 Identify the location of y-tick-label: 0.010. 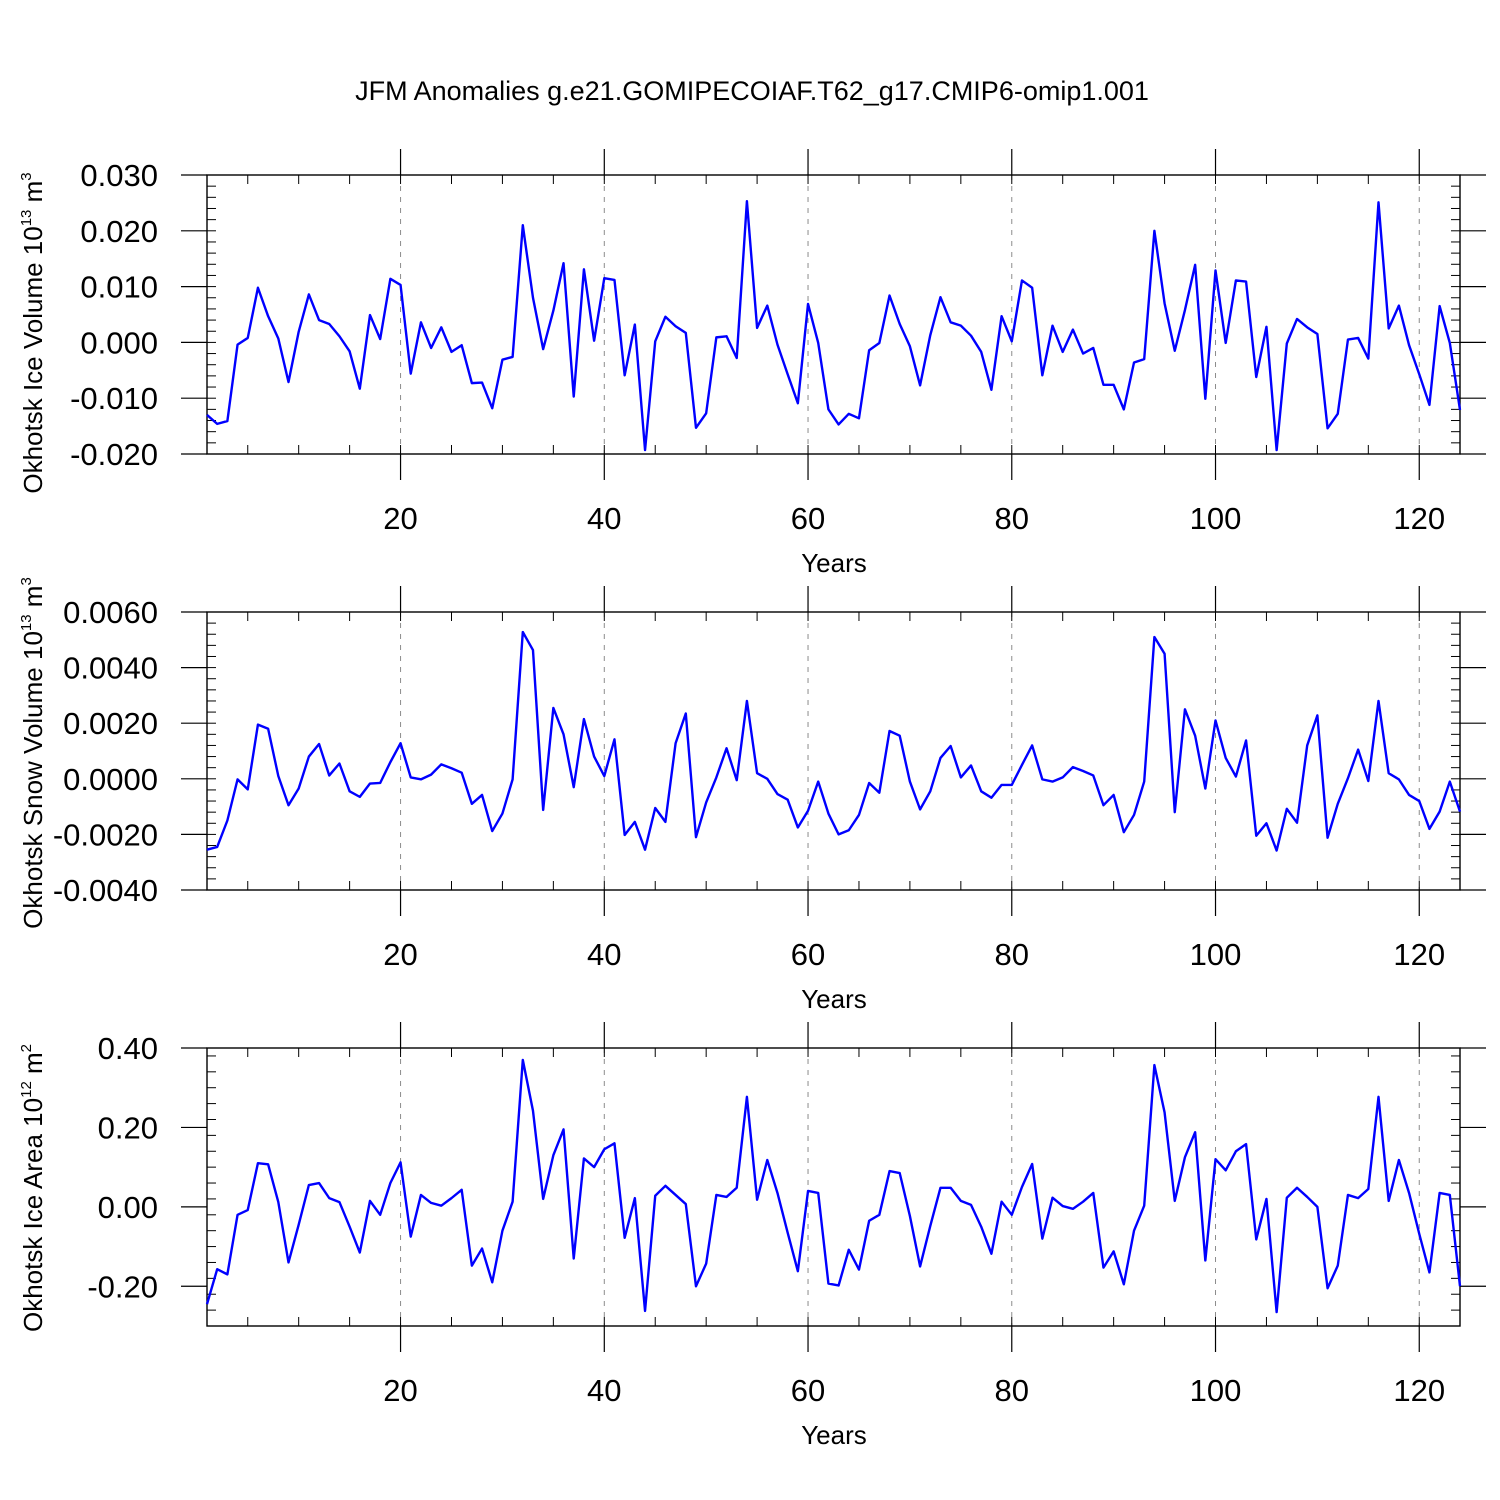
(119, 287).